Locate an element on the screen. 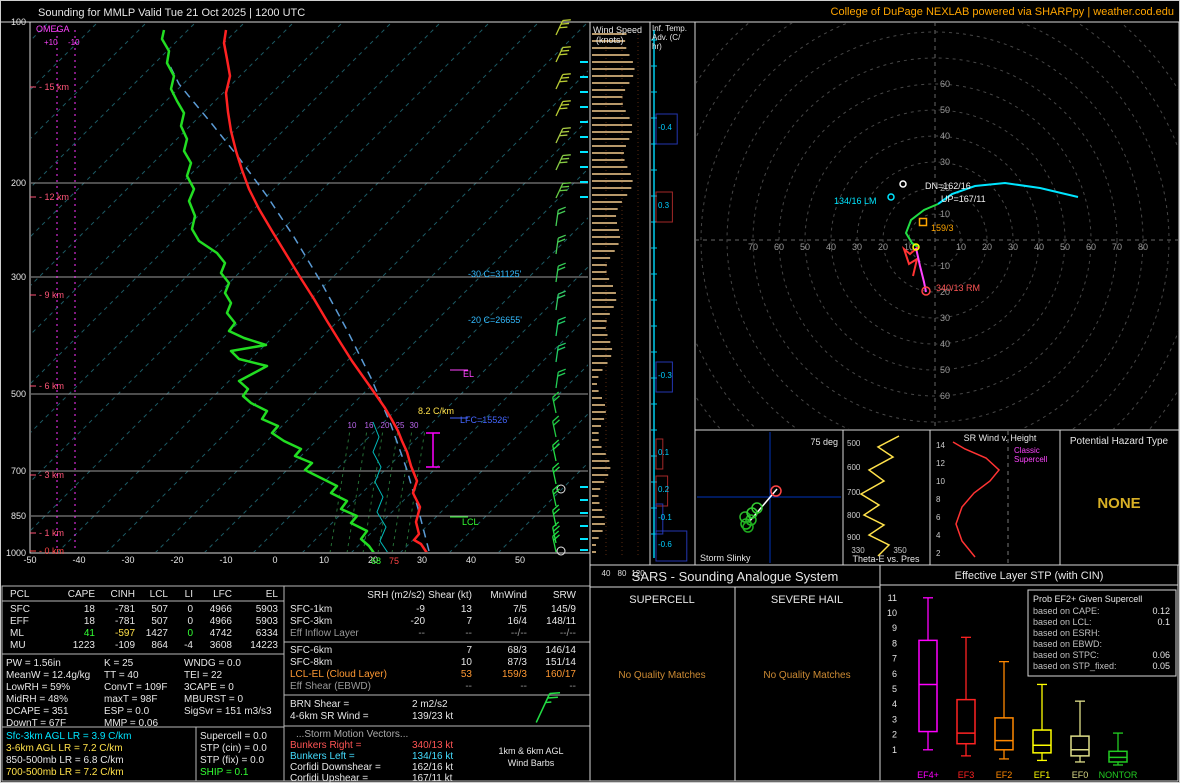 Image resolution: width=1180 pixels, height=783 pixels. stp-axis-label: 11 is located at coordinates (892, 598).